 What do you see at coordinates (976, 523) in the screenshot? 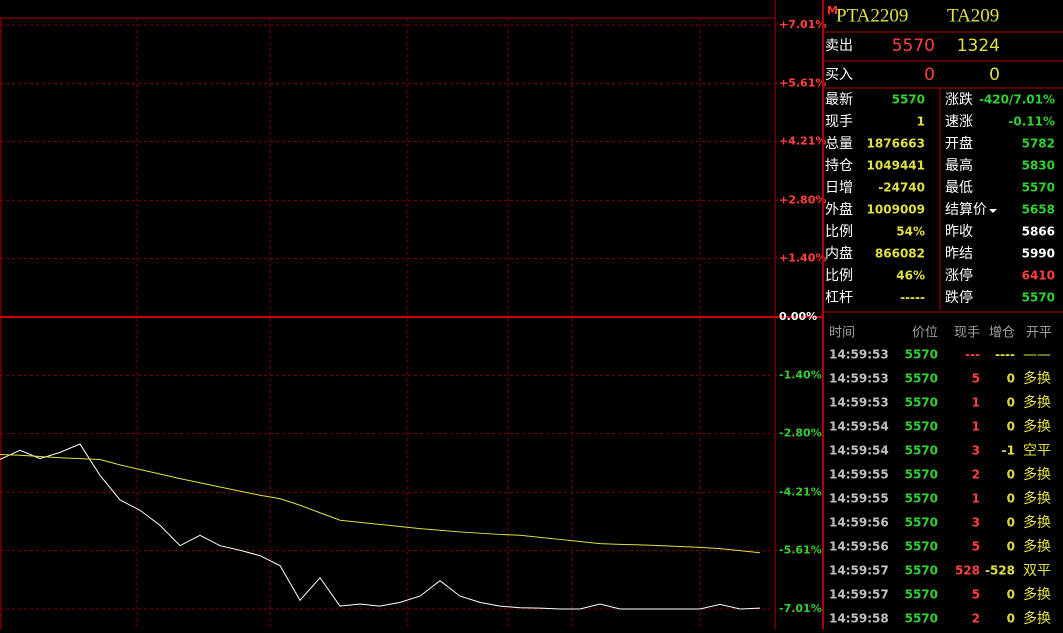
I see `trade-cell: 3` at bounding box center [976, 523].